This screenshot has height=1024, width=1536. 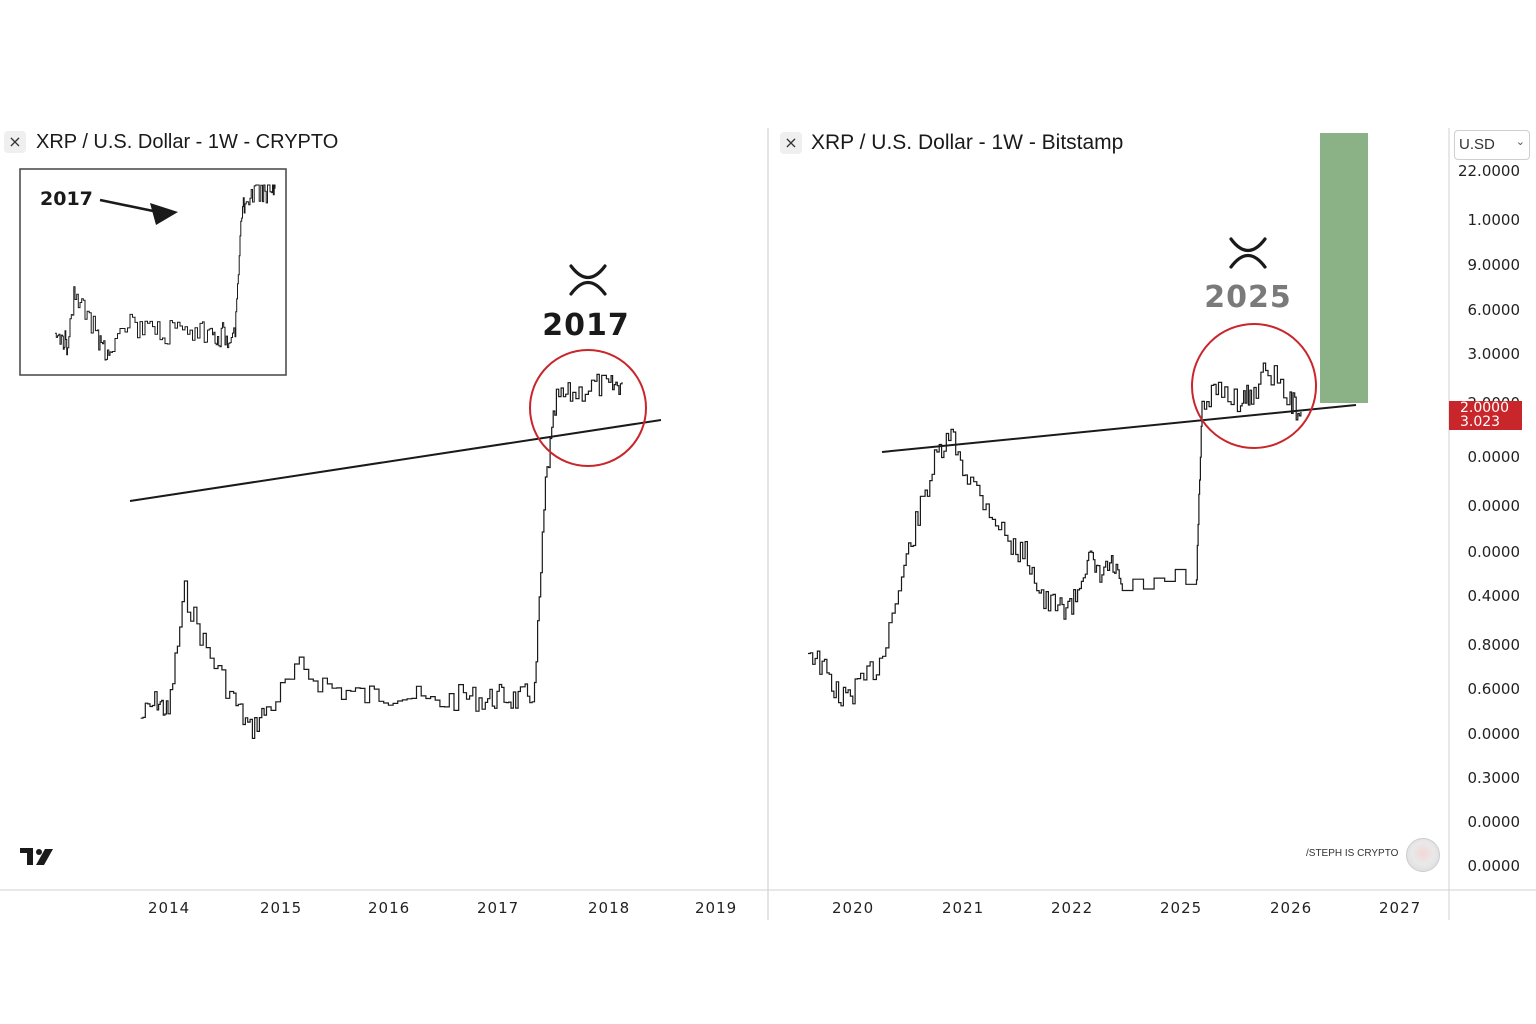 I want to click on y-tick-label: 6.0000, so click(x=1494, y=310).